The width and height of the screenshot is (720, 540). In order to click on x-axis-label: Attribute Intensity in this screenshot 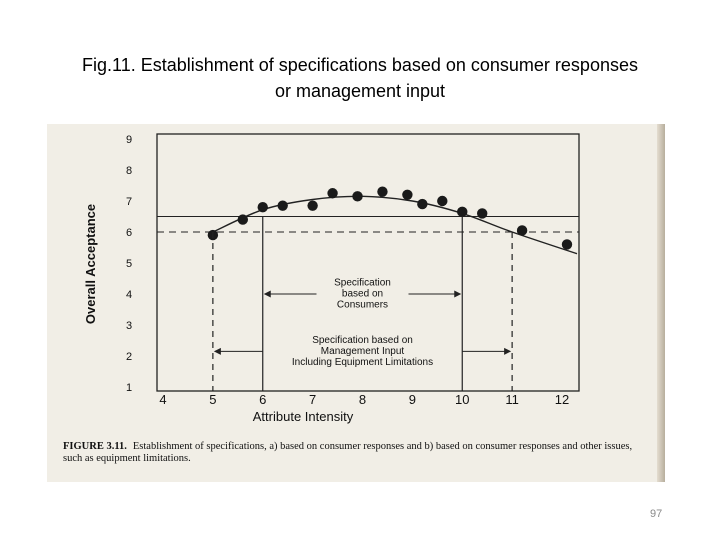, I will do `click(303, 416)`.